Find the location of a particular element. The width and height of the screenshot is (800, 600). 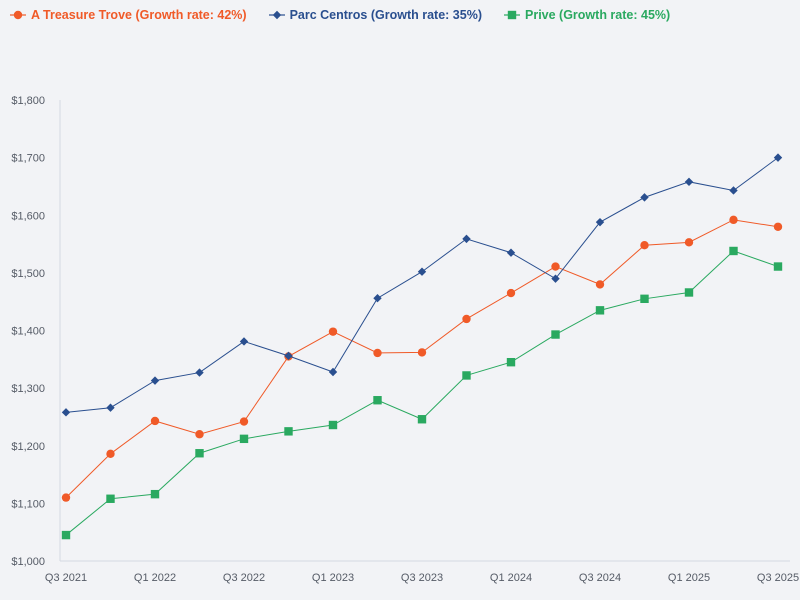

legend-item: Parc Centros (Growth rate: 35%) is located at coordinates (375, 15).